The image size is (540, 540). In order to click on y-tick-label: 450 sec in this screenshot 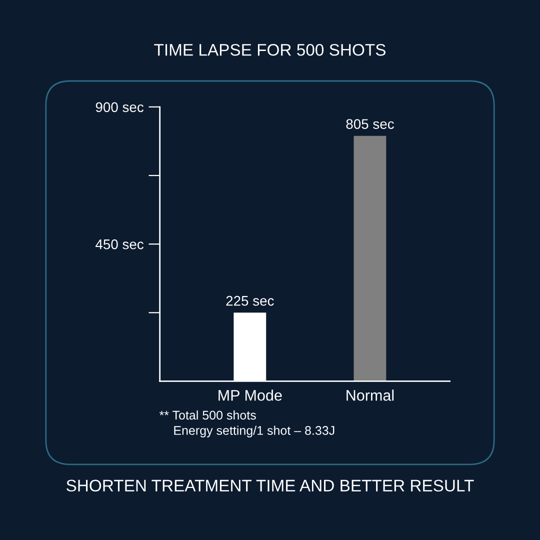, I will do `click(120, 244)`.